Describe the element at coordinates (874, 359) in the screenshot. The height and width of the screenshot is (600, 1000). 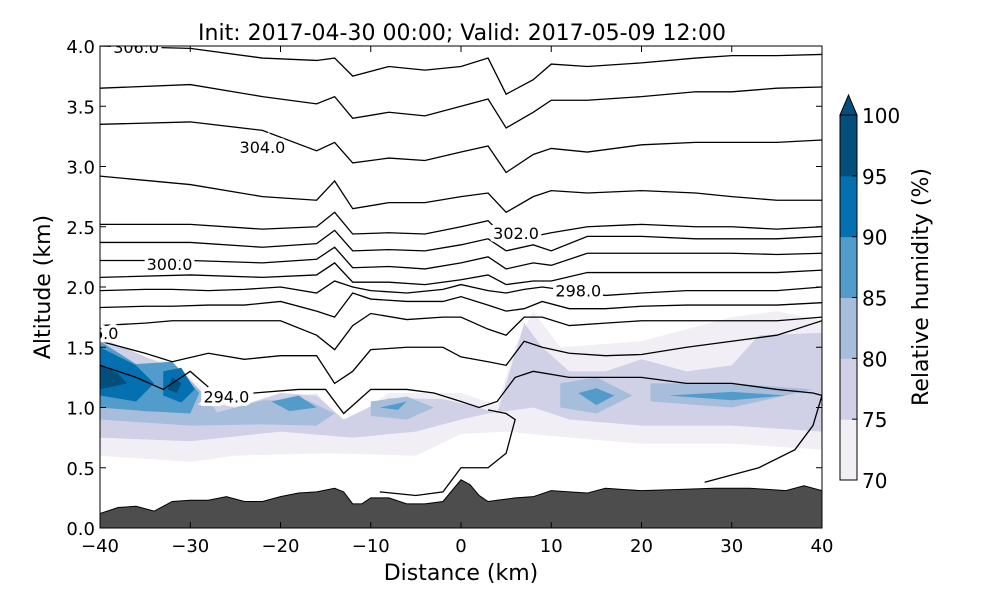
I see `colorbar-tick-label: 80` at that location.